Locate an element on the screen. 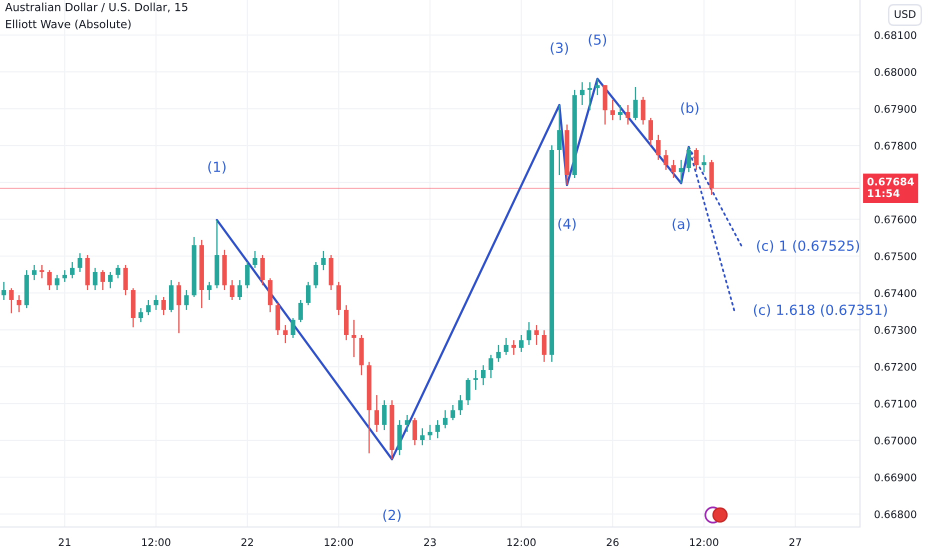 Image resolution: width=932 pixels, height=550 pixels. y-tick-label: 0.68100 is located at coordinates (895, 35).